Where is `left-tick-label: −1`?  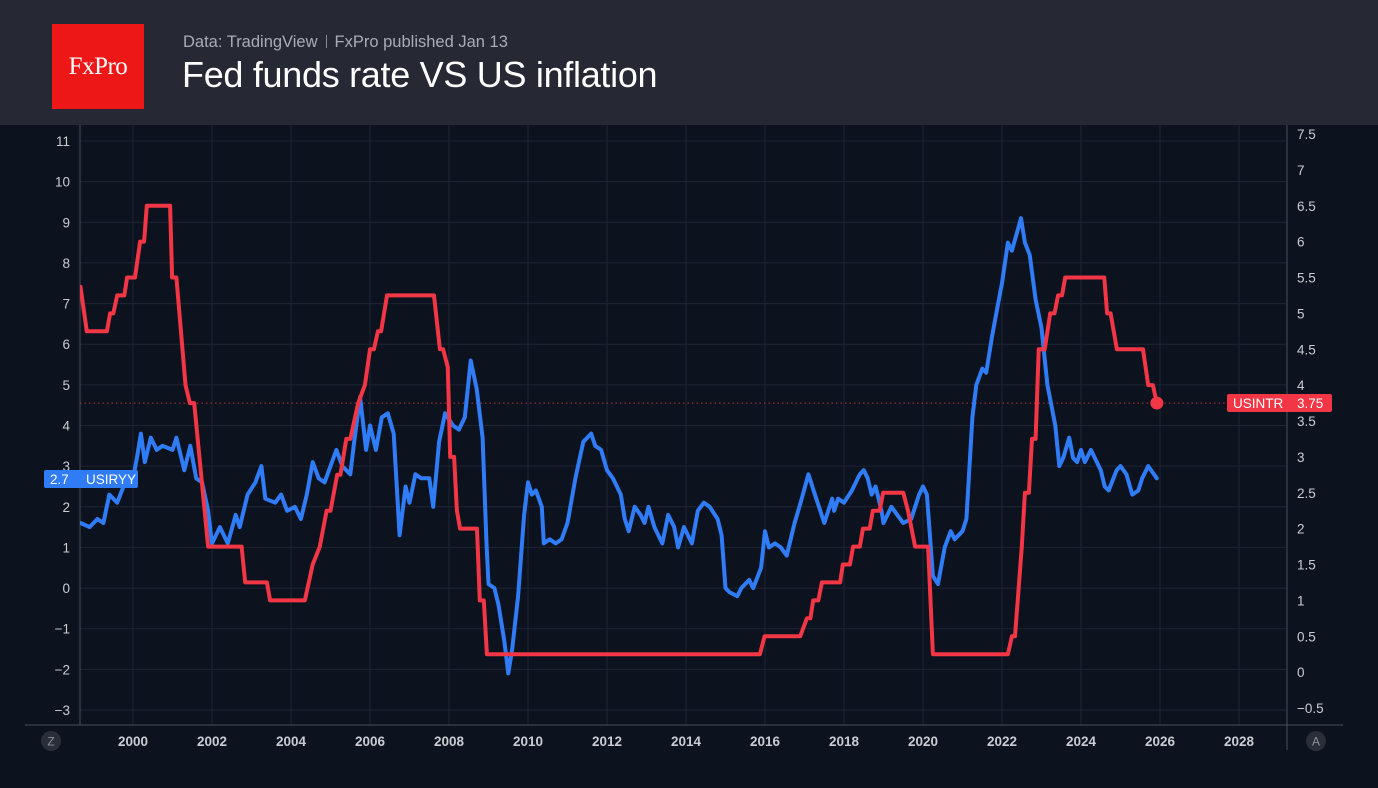 left-tick-label: −1 is located at coordinates (62, 629).